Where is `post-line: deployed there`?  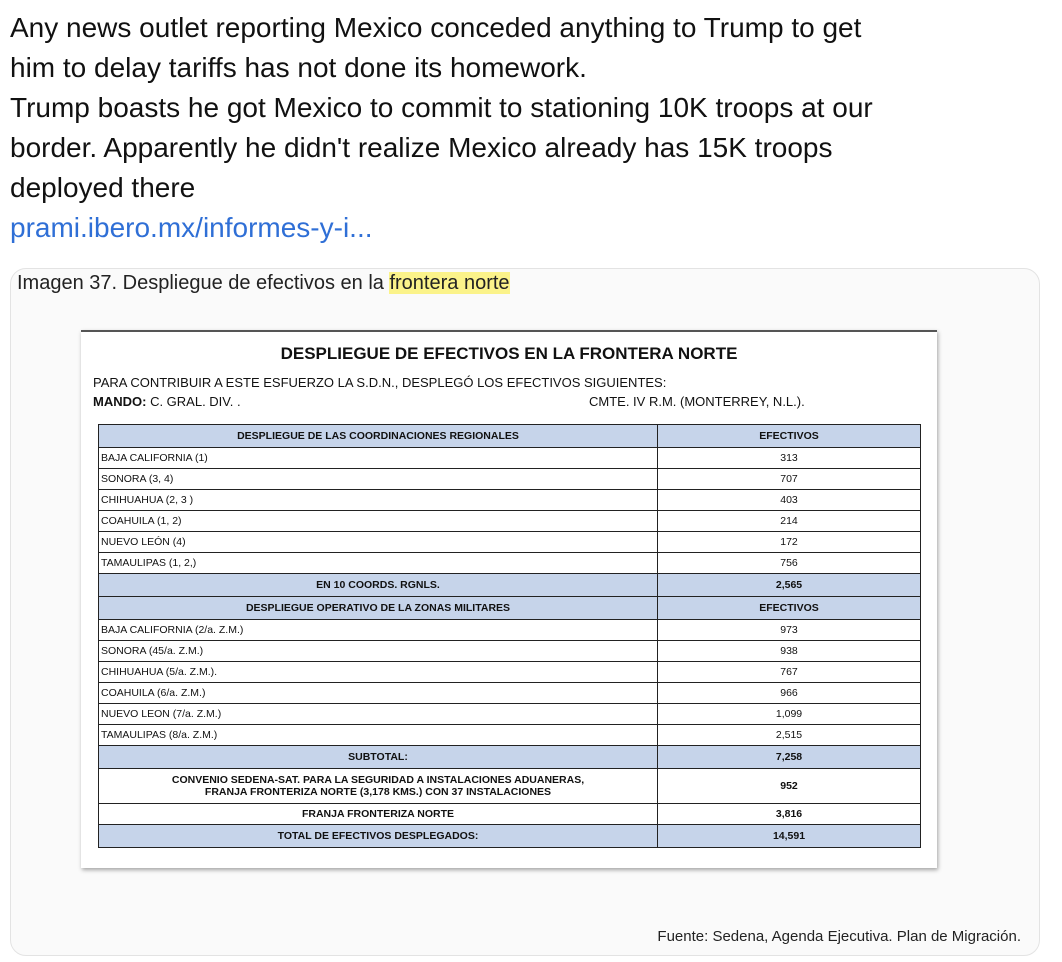
post-line: deployed there is located at coordinates (103, 187).